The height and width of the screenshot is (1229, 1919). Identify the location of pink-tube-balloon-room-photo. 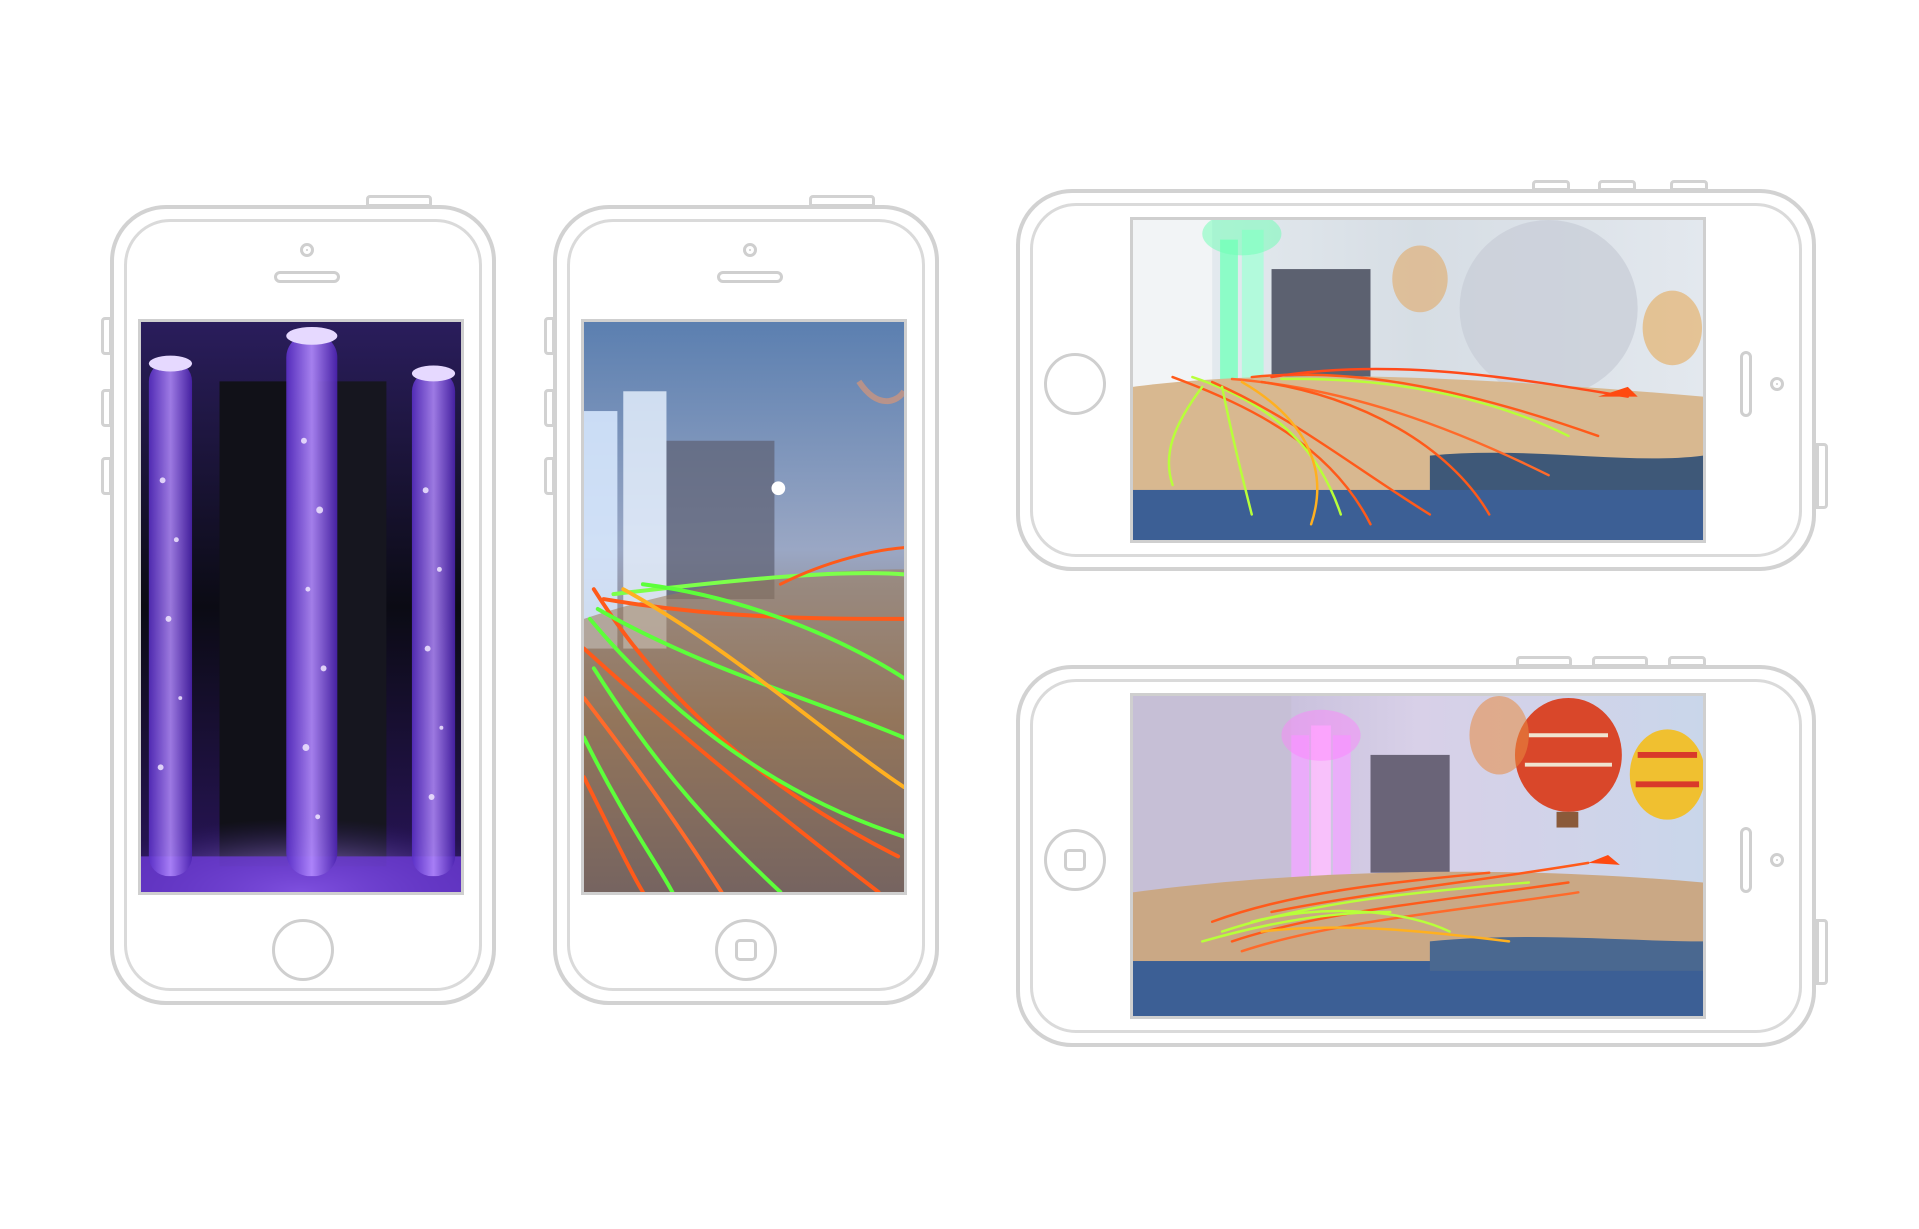
(1418, 856).